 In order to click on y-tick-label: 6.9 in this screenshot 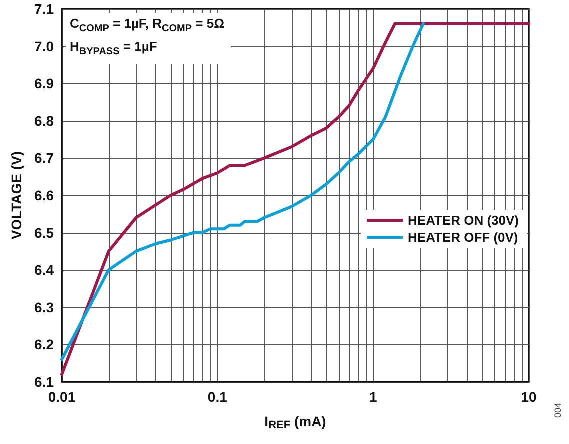, I will do `click(44, 84)`.